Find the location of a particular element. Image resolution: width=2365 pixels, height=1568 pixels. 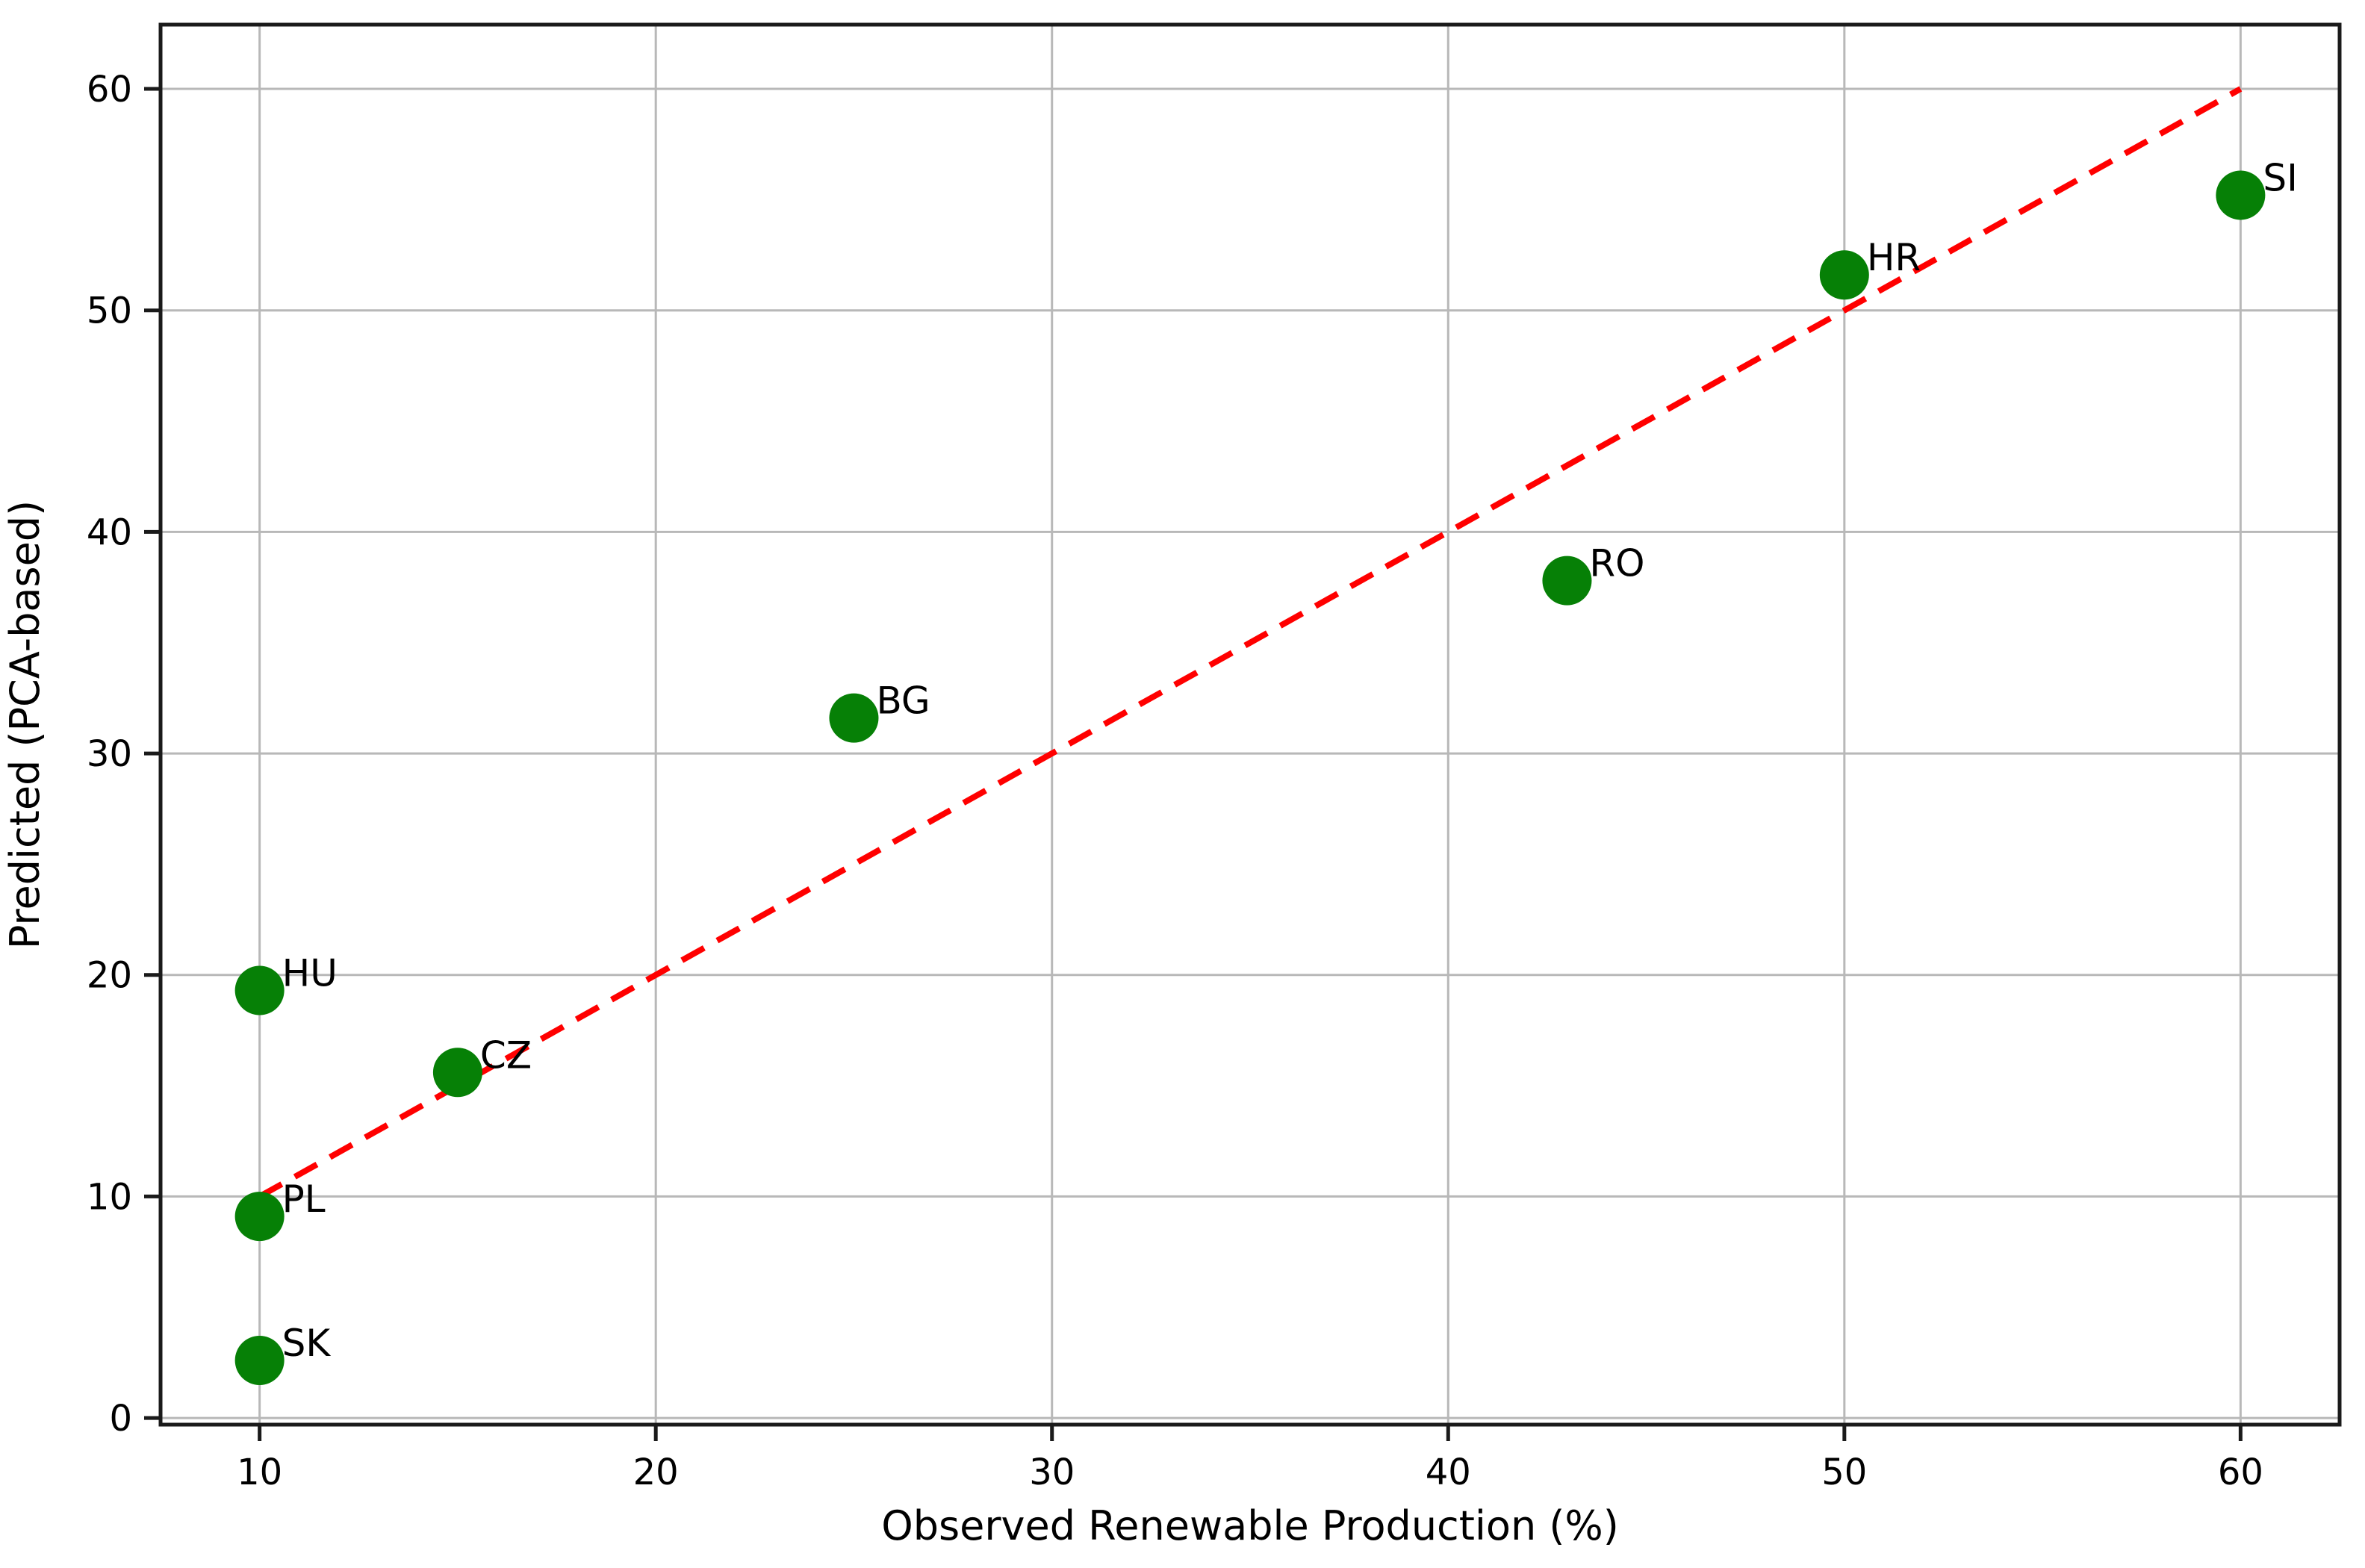

y-tick-label: 20 is located at coordinates (109, 976).